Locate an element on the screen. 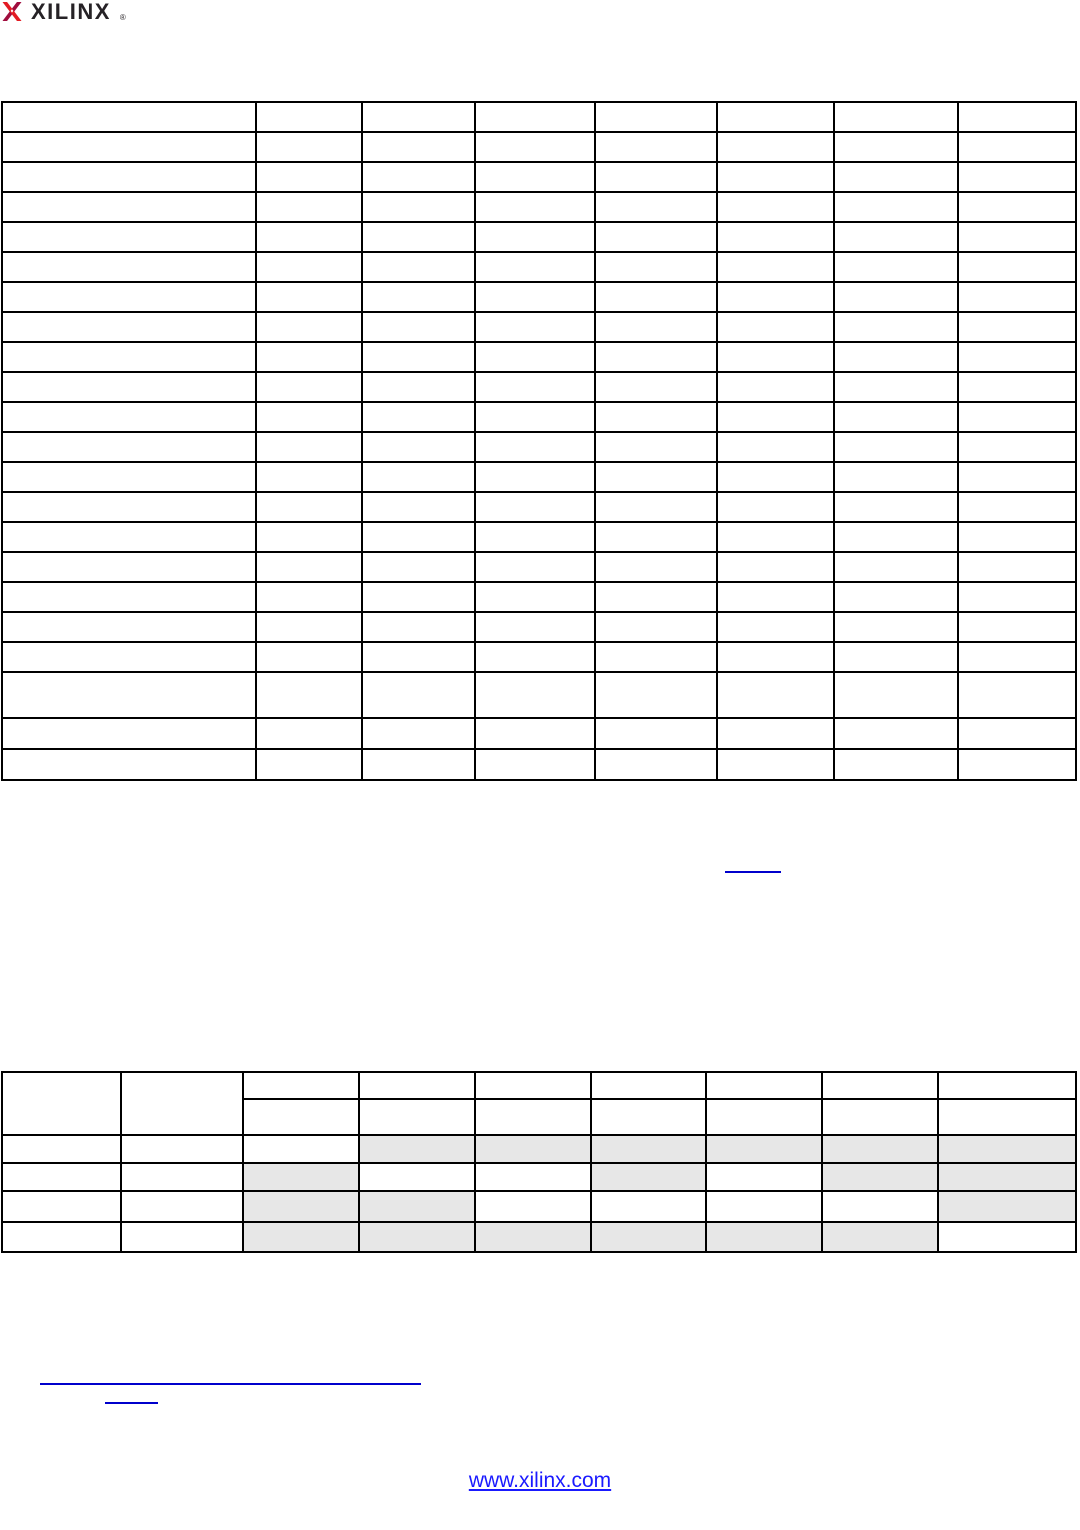 This screenshot has width=1080, height=1530. page-footer: www.xilinx.com is located at coordinates (540, 1481).